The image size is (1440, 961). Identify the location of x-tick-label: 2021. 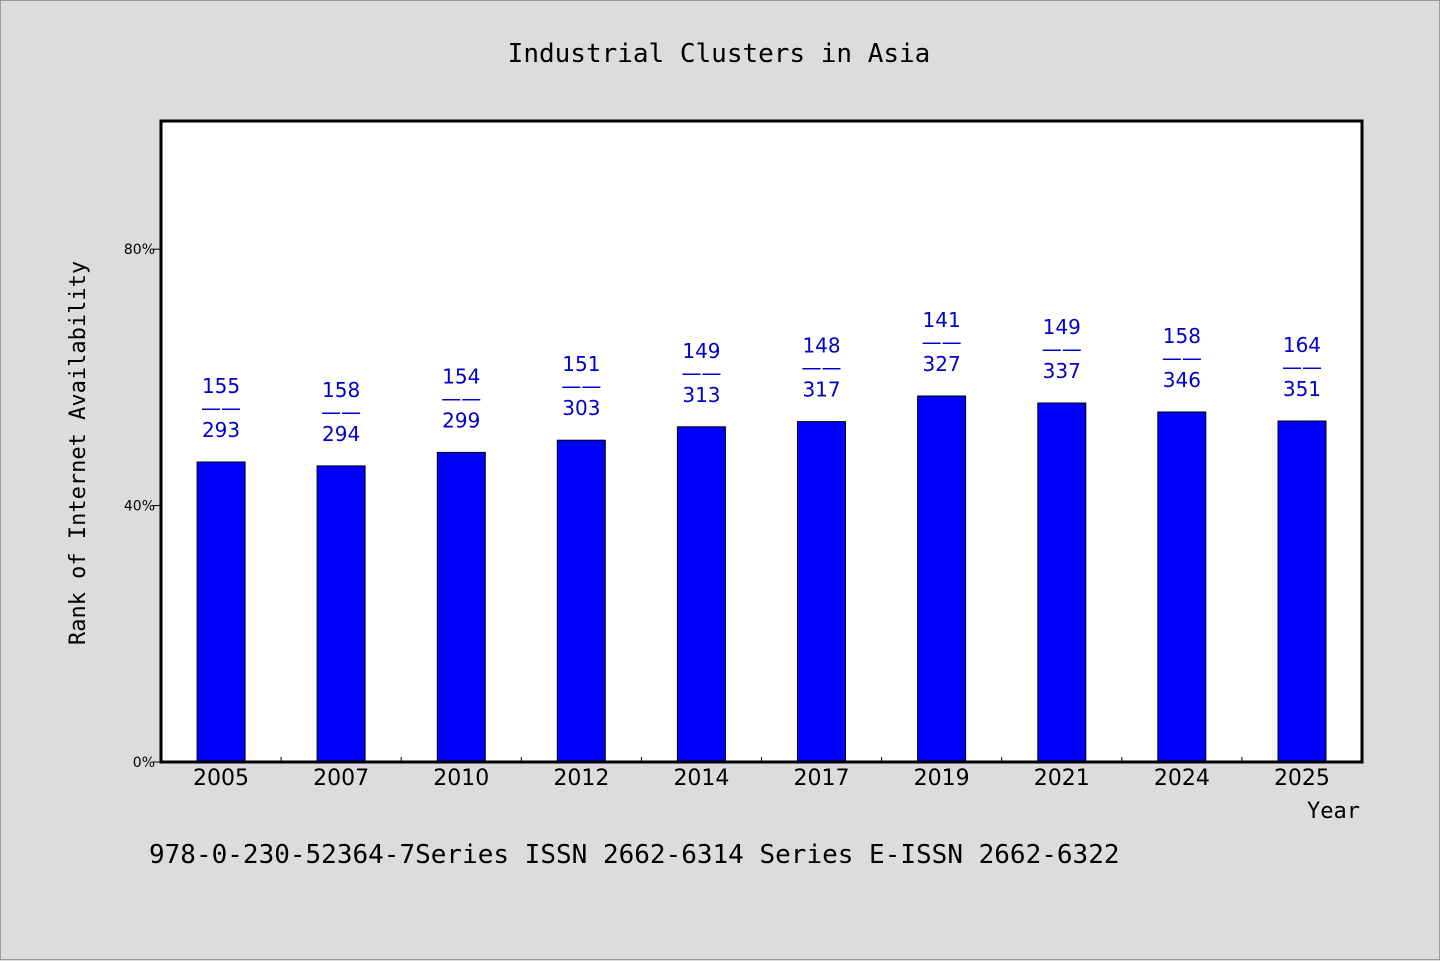
(1062, 778).